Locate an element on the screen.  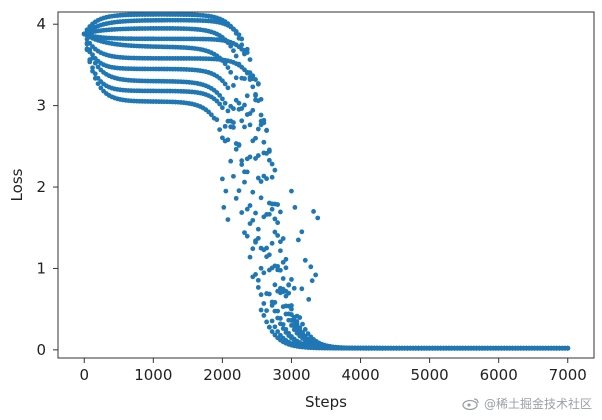
watermark-text: @稀土掘金技术社区 is located at coordinates (538, 403).